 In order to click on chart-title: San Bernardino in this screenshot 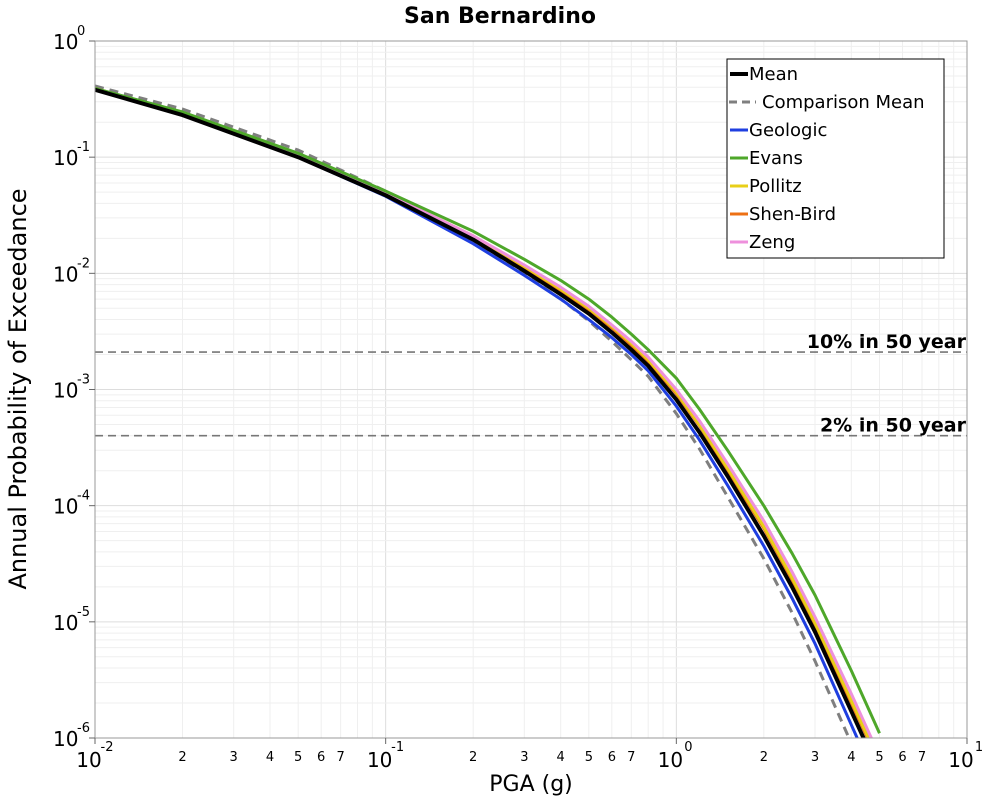, I will do `click(500, 16)`.